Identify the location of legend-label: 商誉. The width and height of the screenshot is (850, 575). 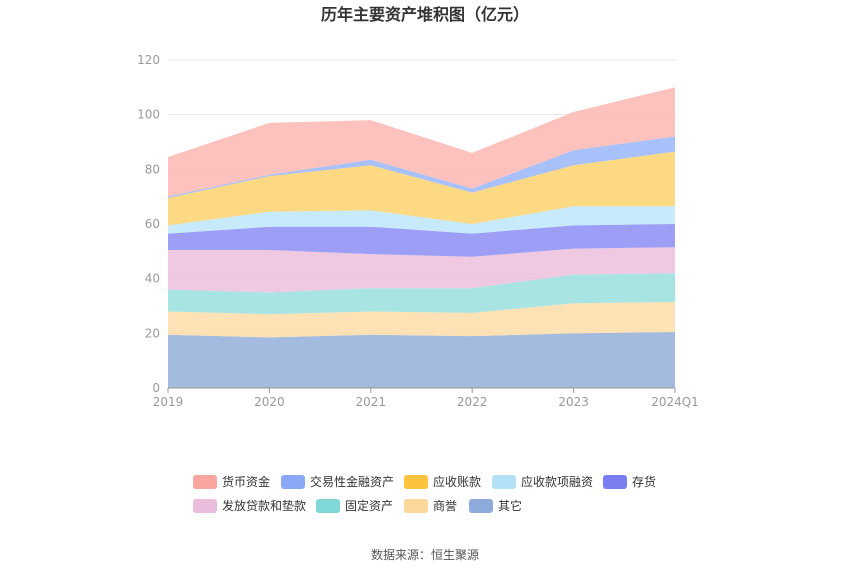
(445, 505).